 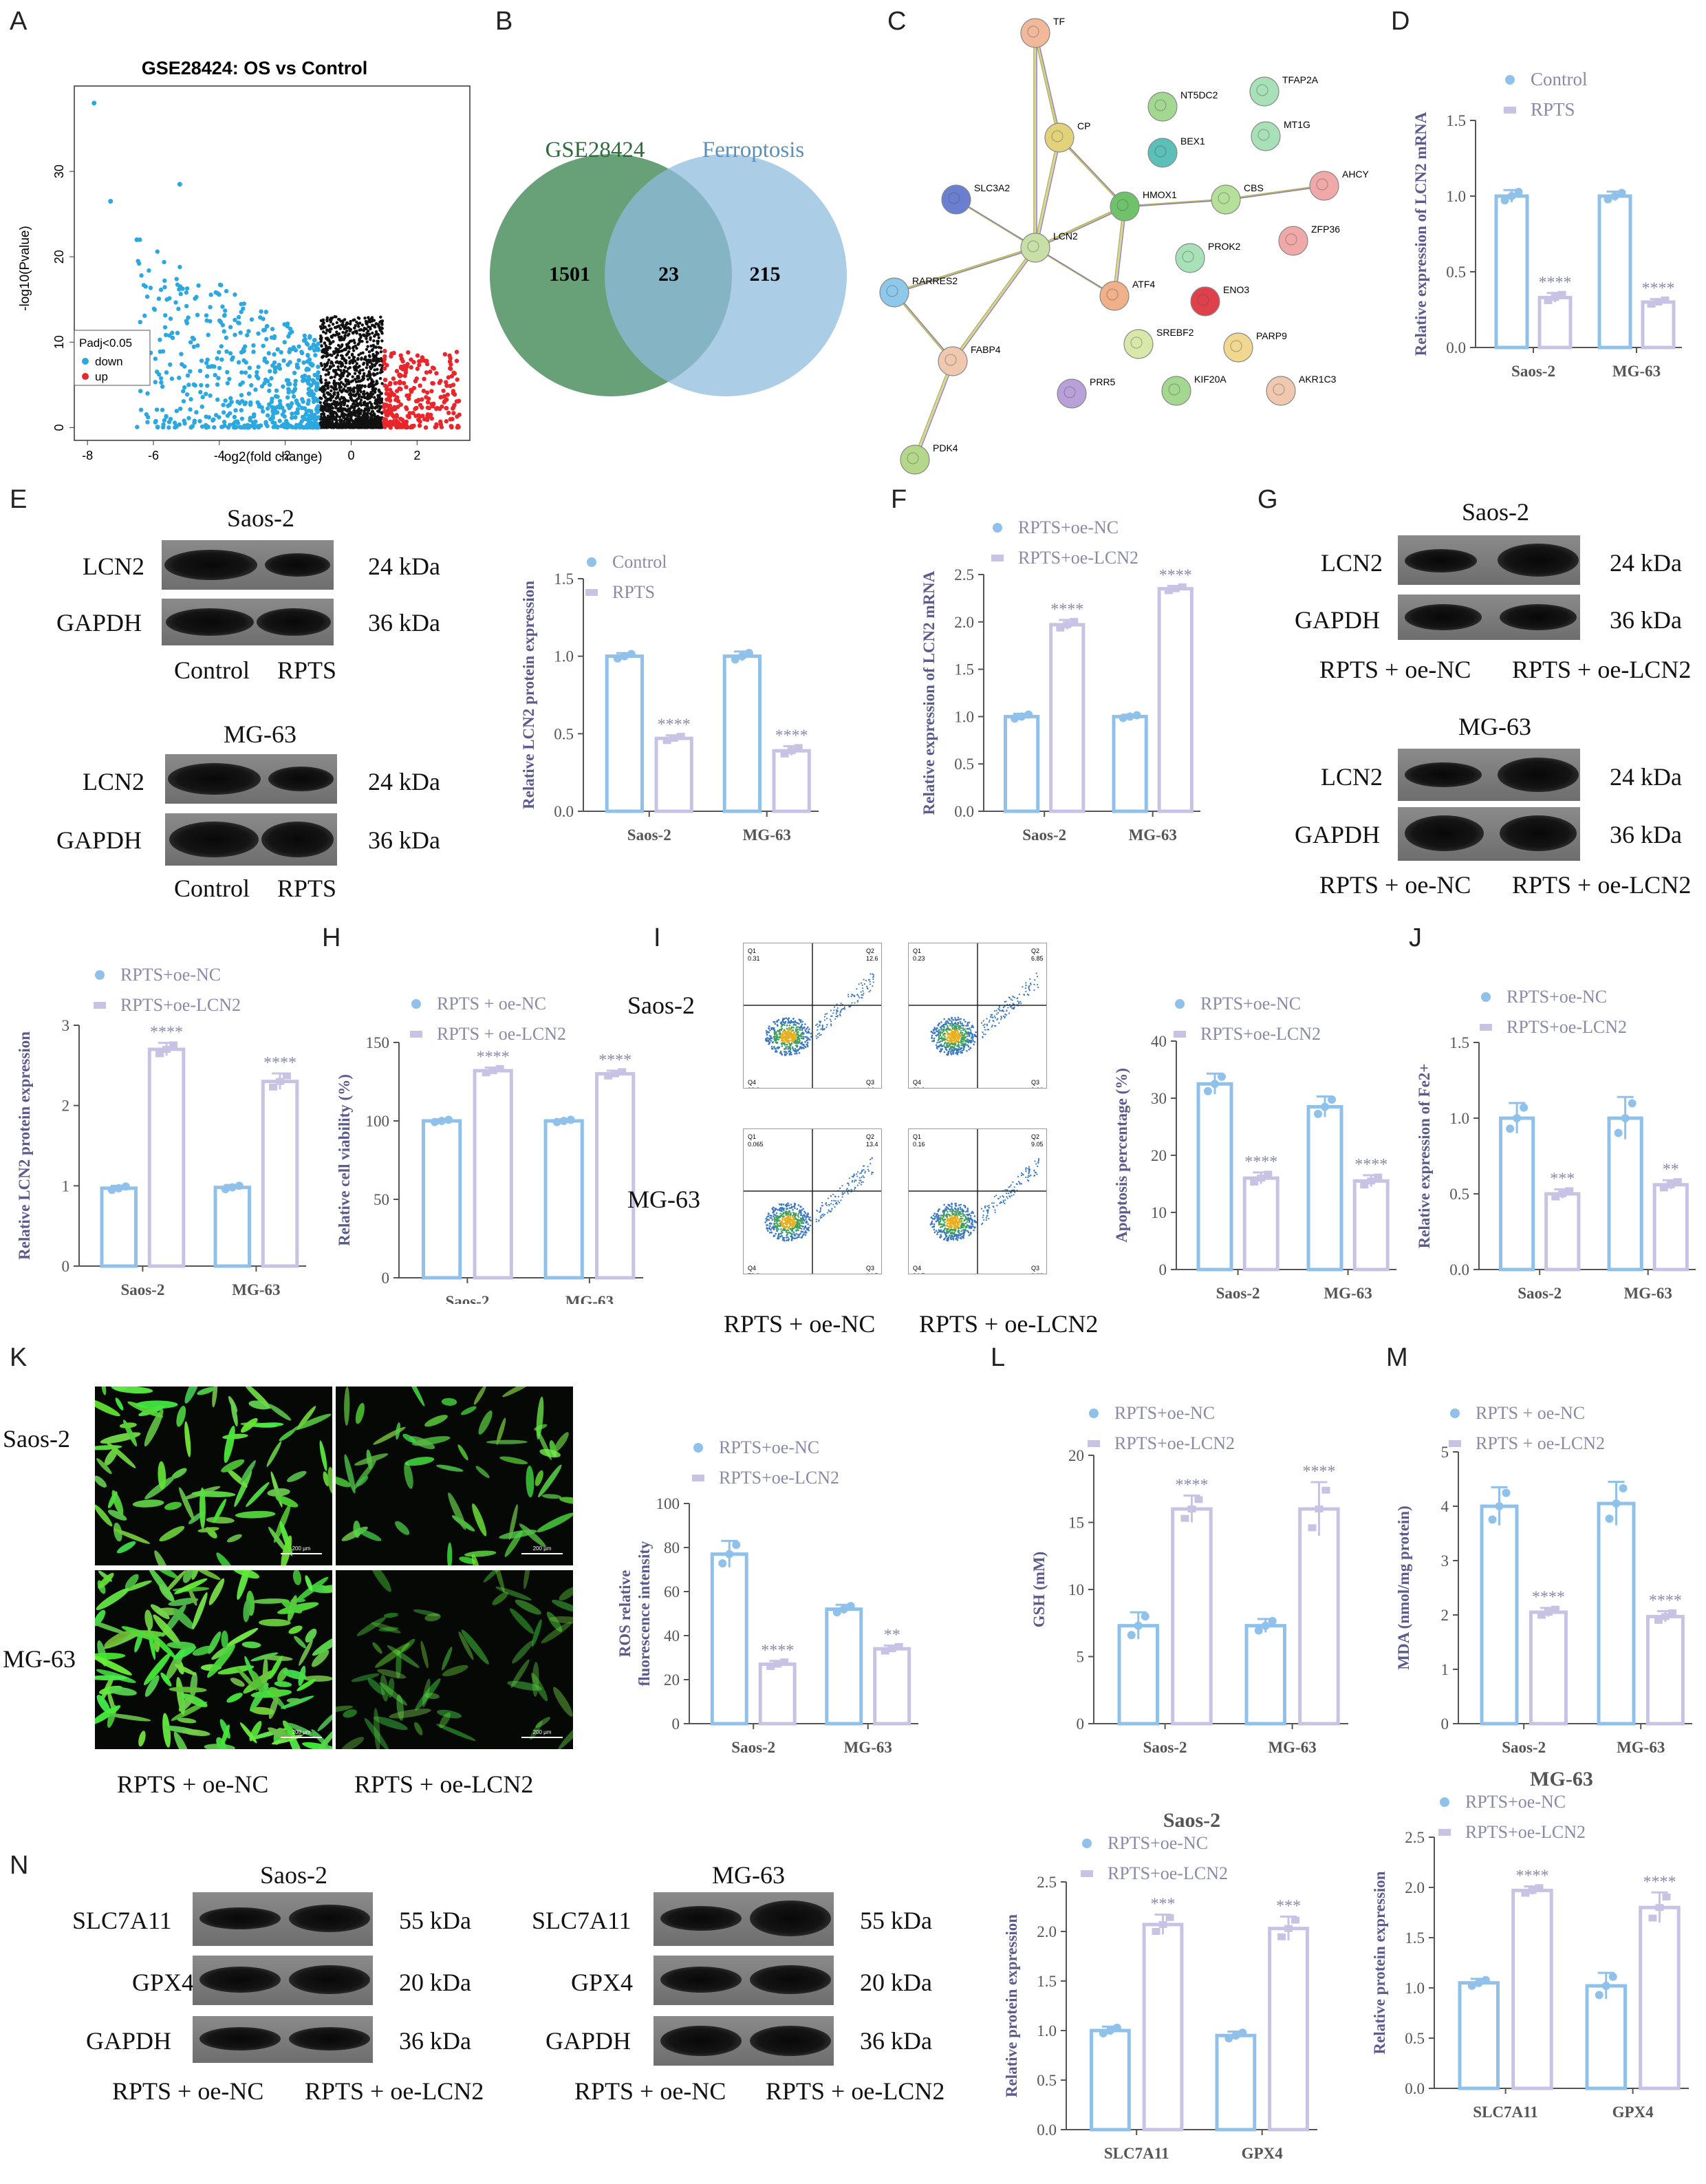 I want to click on blot-g-saos2-lane1: RPTS + oe-NC, so click(x=1395, y=669).